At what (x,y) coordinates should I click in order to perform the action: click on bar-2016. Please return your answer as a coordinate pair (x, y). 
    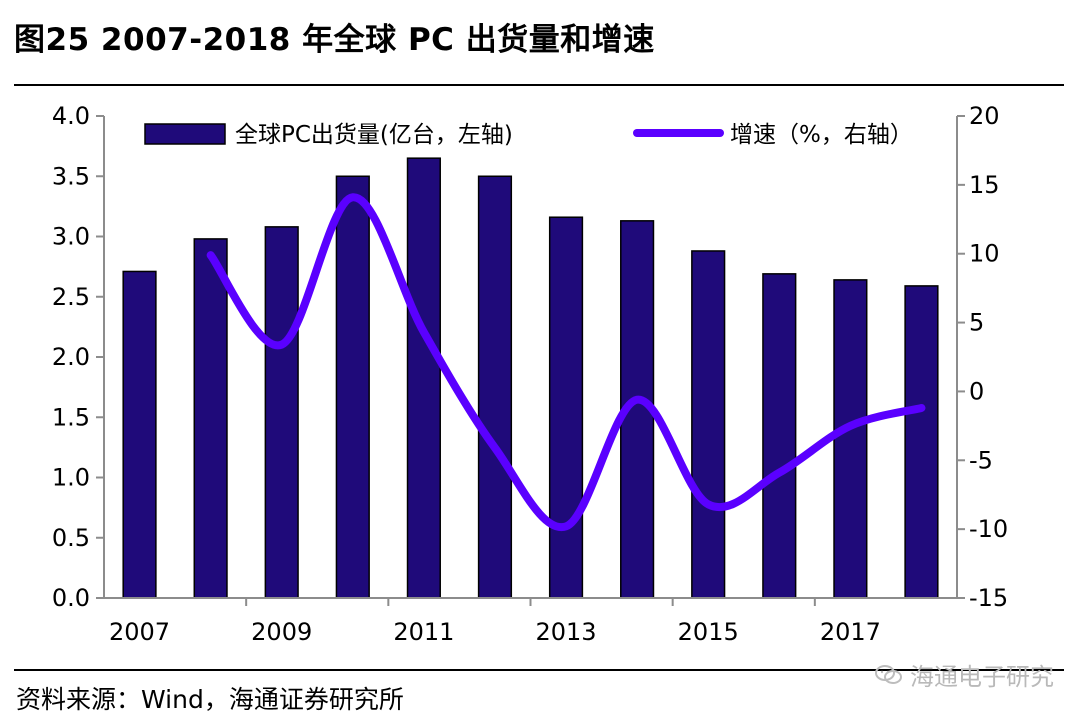
    Looking at the image, I should click on (779, 436).